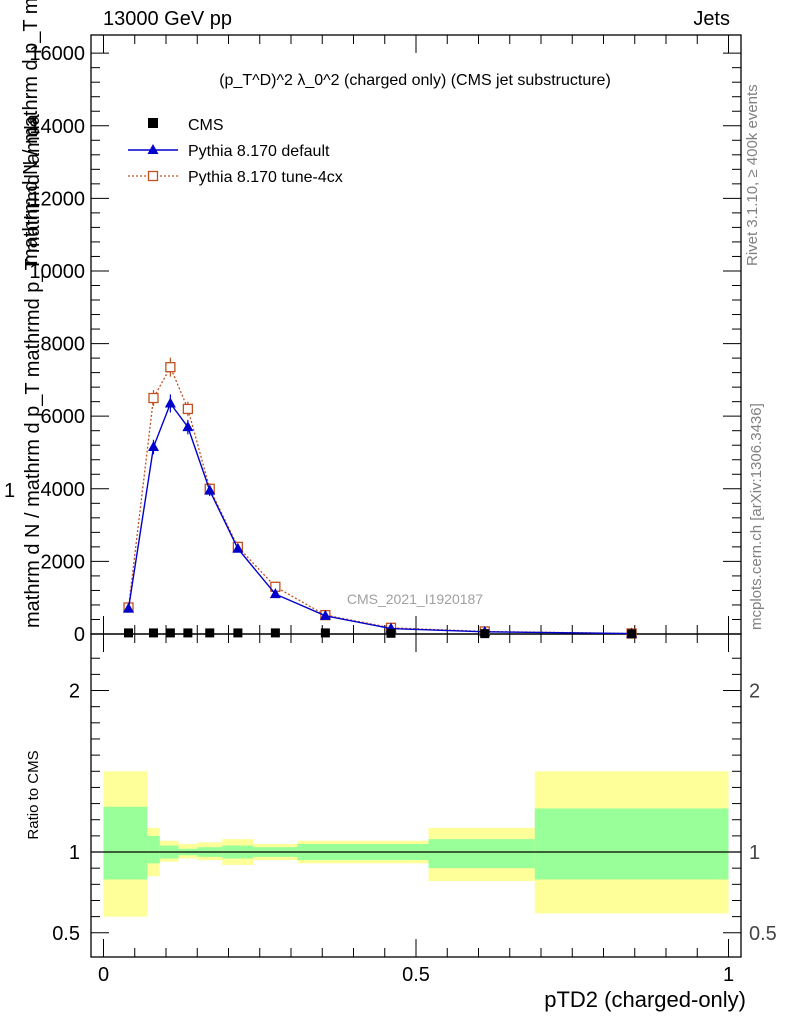  What do you see at coordinates (103, 975) in the screenshot?
I see `ratio-xtick-label: 0` at bounding box center [103, 975].